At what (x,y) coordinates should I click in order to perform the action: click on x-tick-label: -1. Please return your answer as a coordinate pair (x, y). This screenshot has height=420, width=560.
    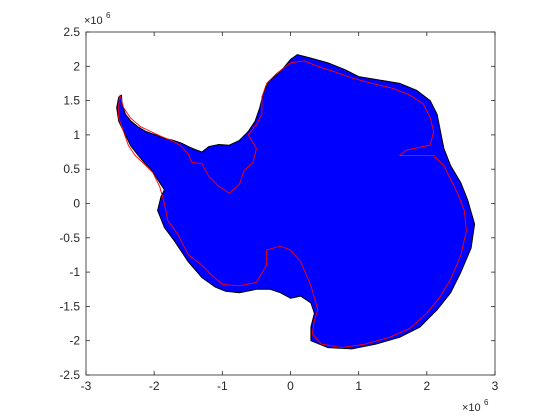
    Looking at the image, I should click on (222, 386).